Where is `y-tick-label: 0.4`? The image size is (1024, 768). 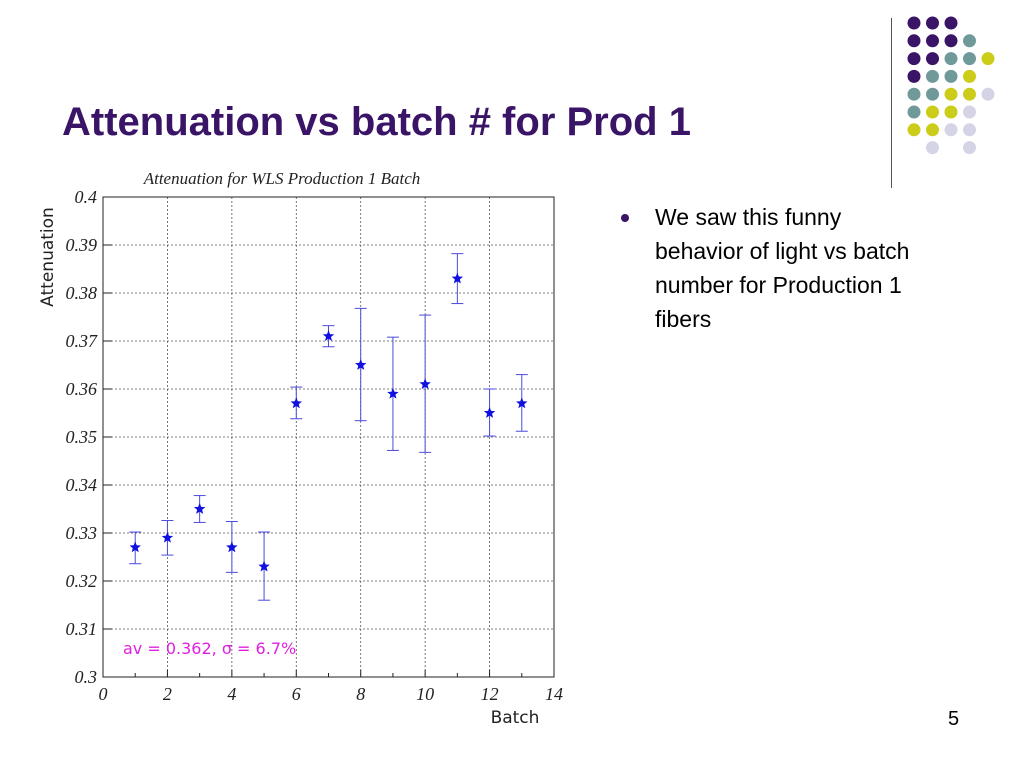 y-tick-label: 0.4 is located at coordinates (86, 197).